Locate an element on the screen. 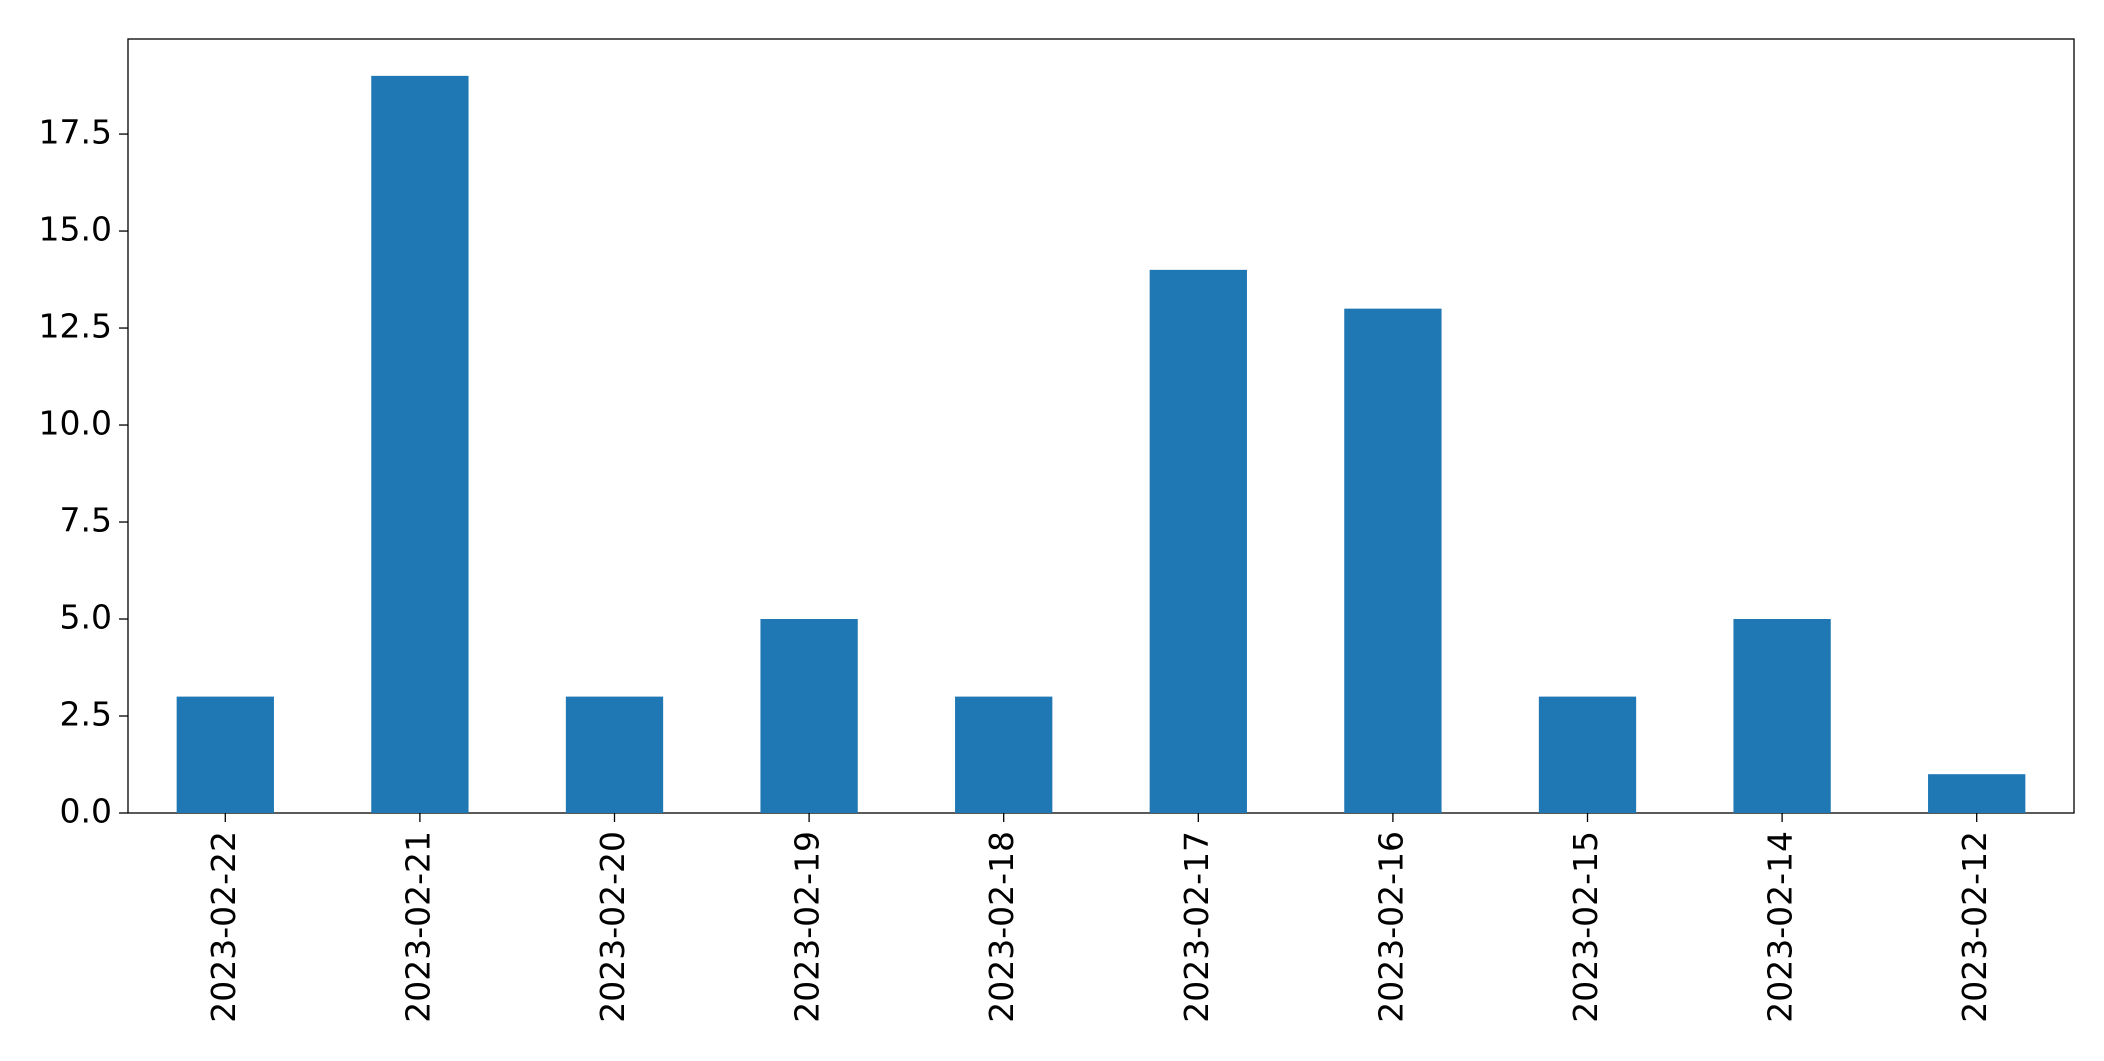 The image size is (2104, 1061). x-tick-label: 2023-02-18 is located at coordinates (1001, 927).